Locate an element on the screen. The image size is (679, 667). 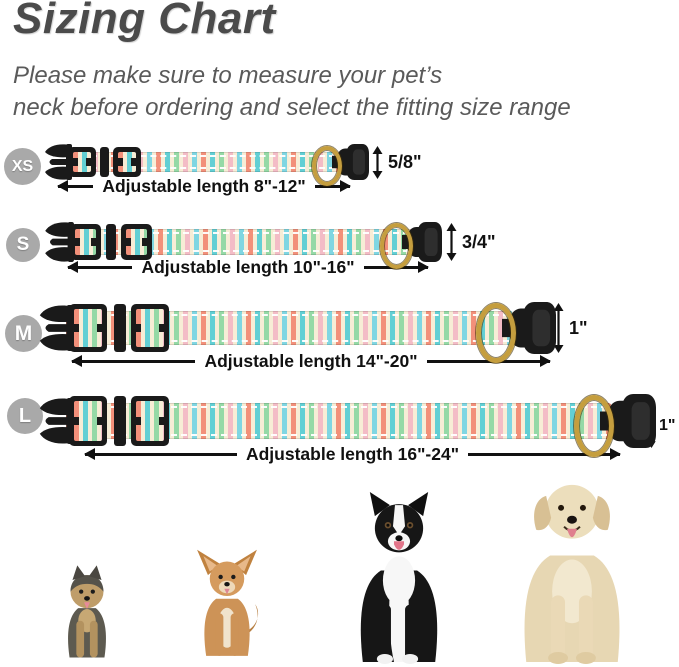
width-value: 3/4" is located at coordinates (479, 241).